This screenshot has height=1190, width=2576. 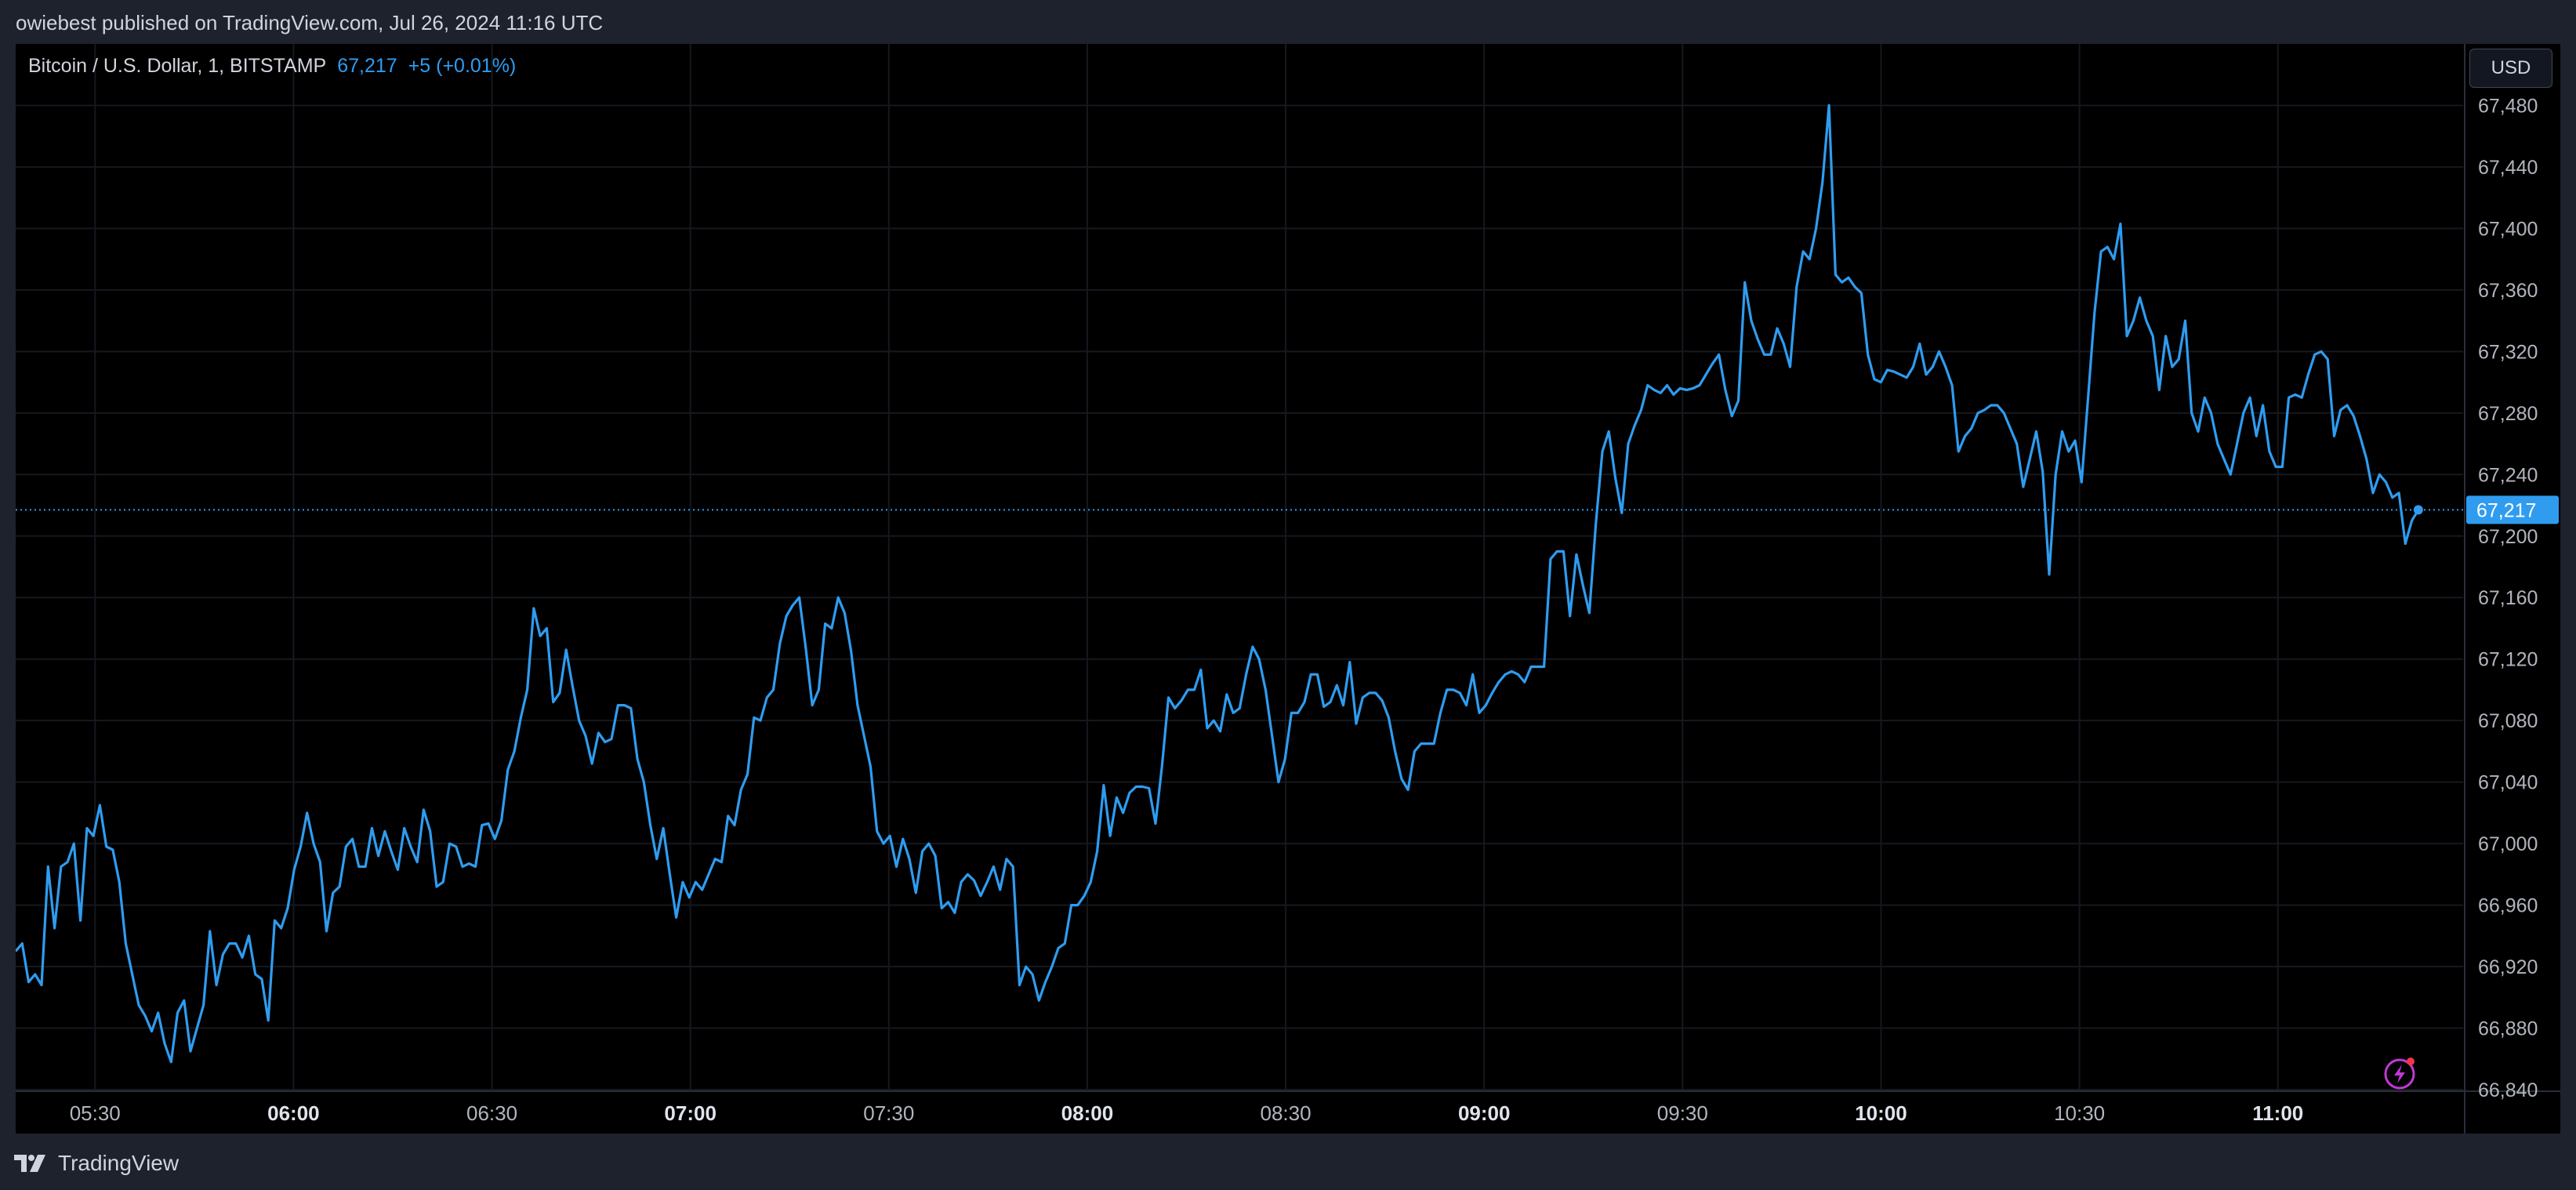 I want to click on legend-price: 67,217, so click(x=367, y=66).